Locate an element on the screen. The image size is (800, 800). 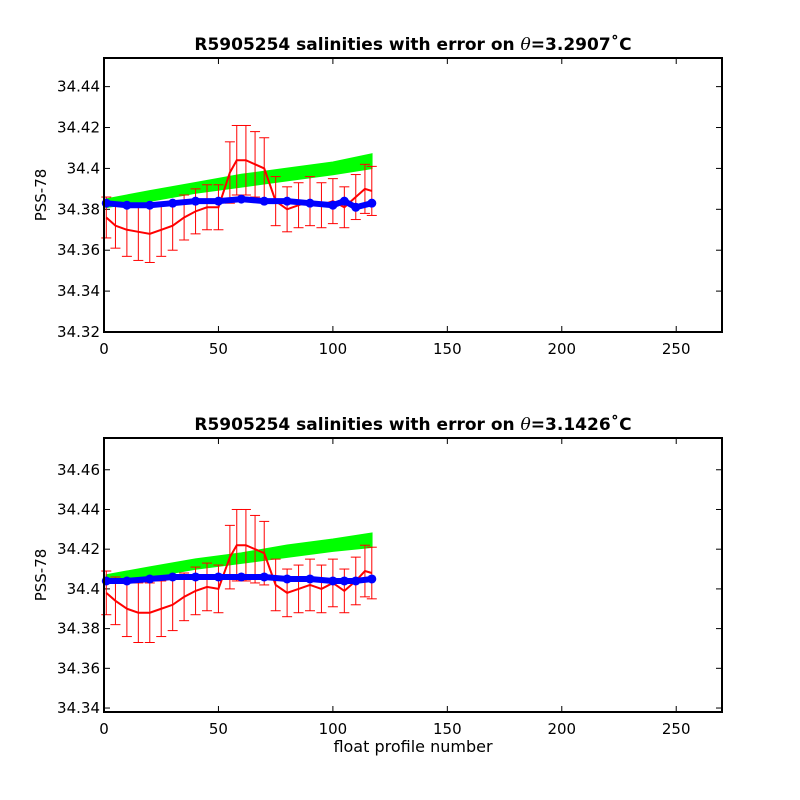
chart-2-ytick-label: 34.38 is located at coordinates (78, 629).